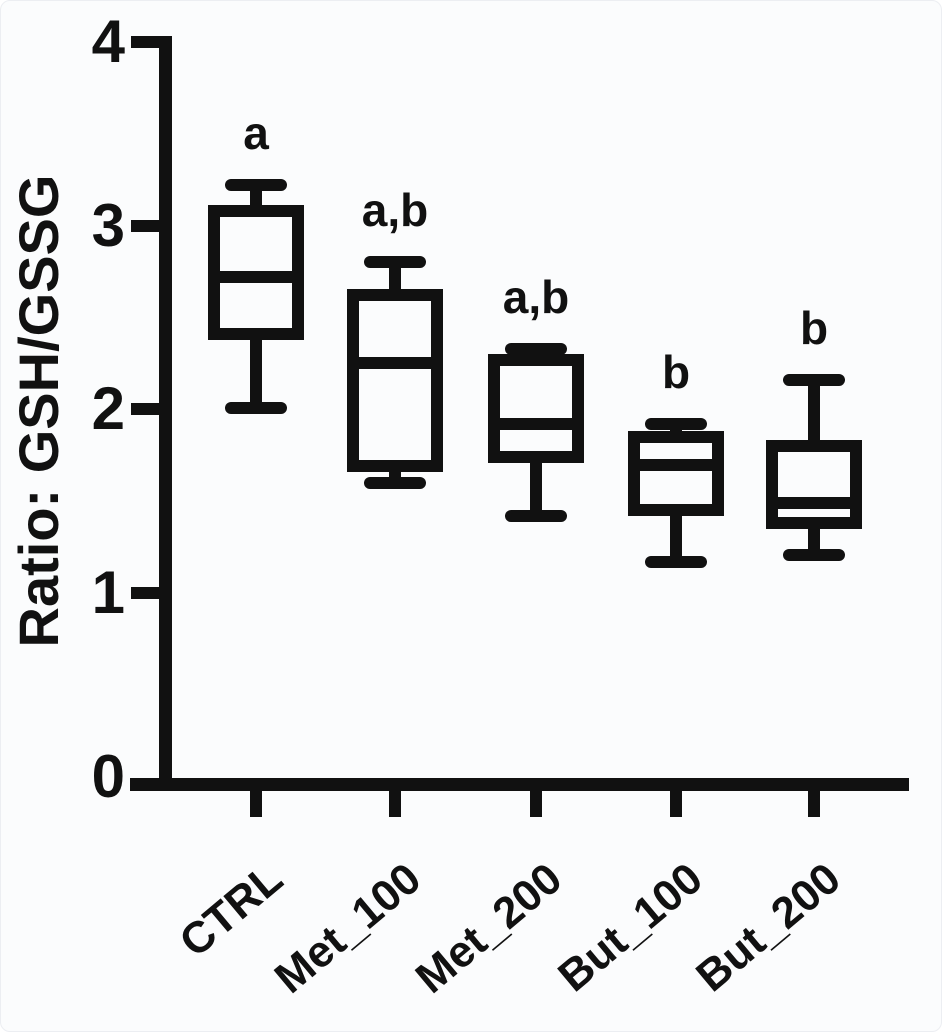 This screenshot has width=942, height=1032. What do you see at coordinates (348, 928) in the screenshot?
I see `x-category-label: Met_100` at bounding box center [348, 928].